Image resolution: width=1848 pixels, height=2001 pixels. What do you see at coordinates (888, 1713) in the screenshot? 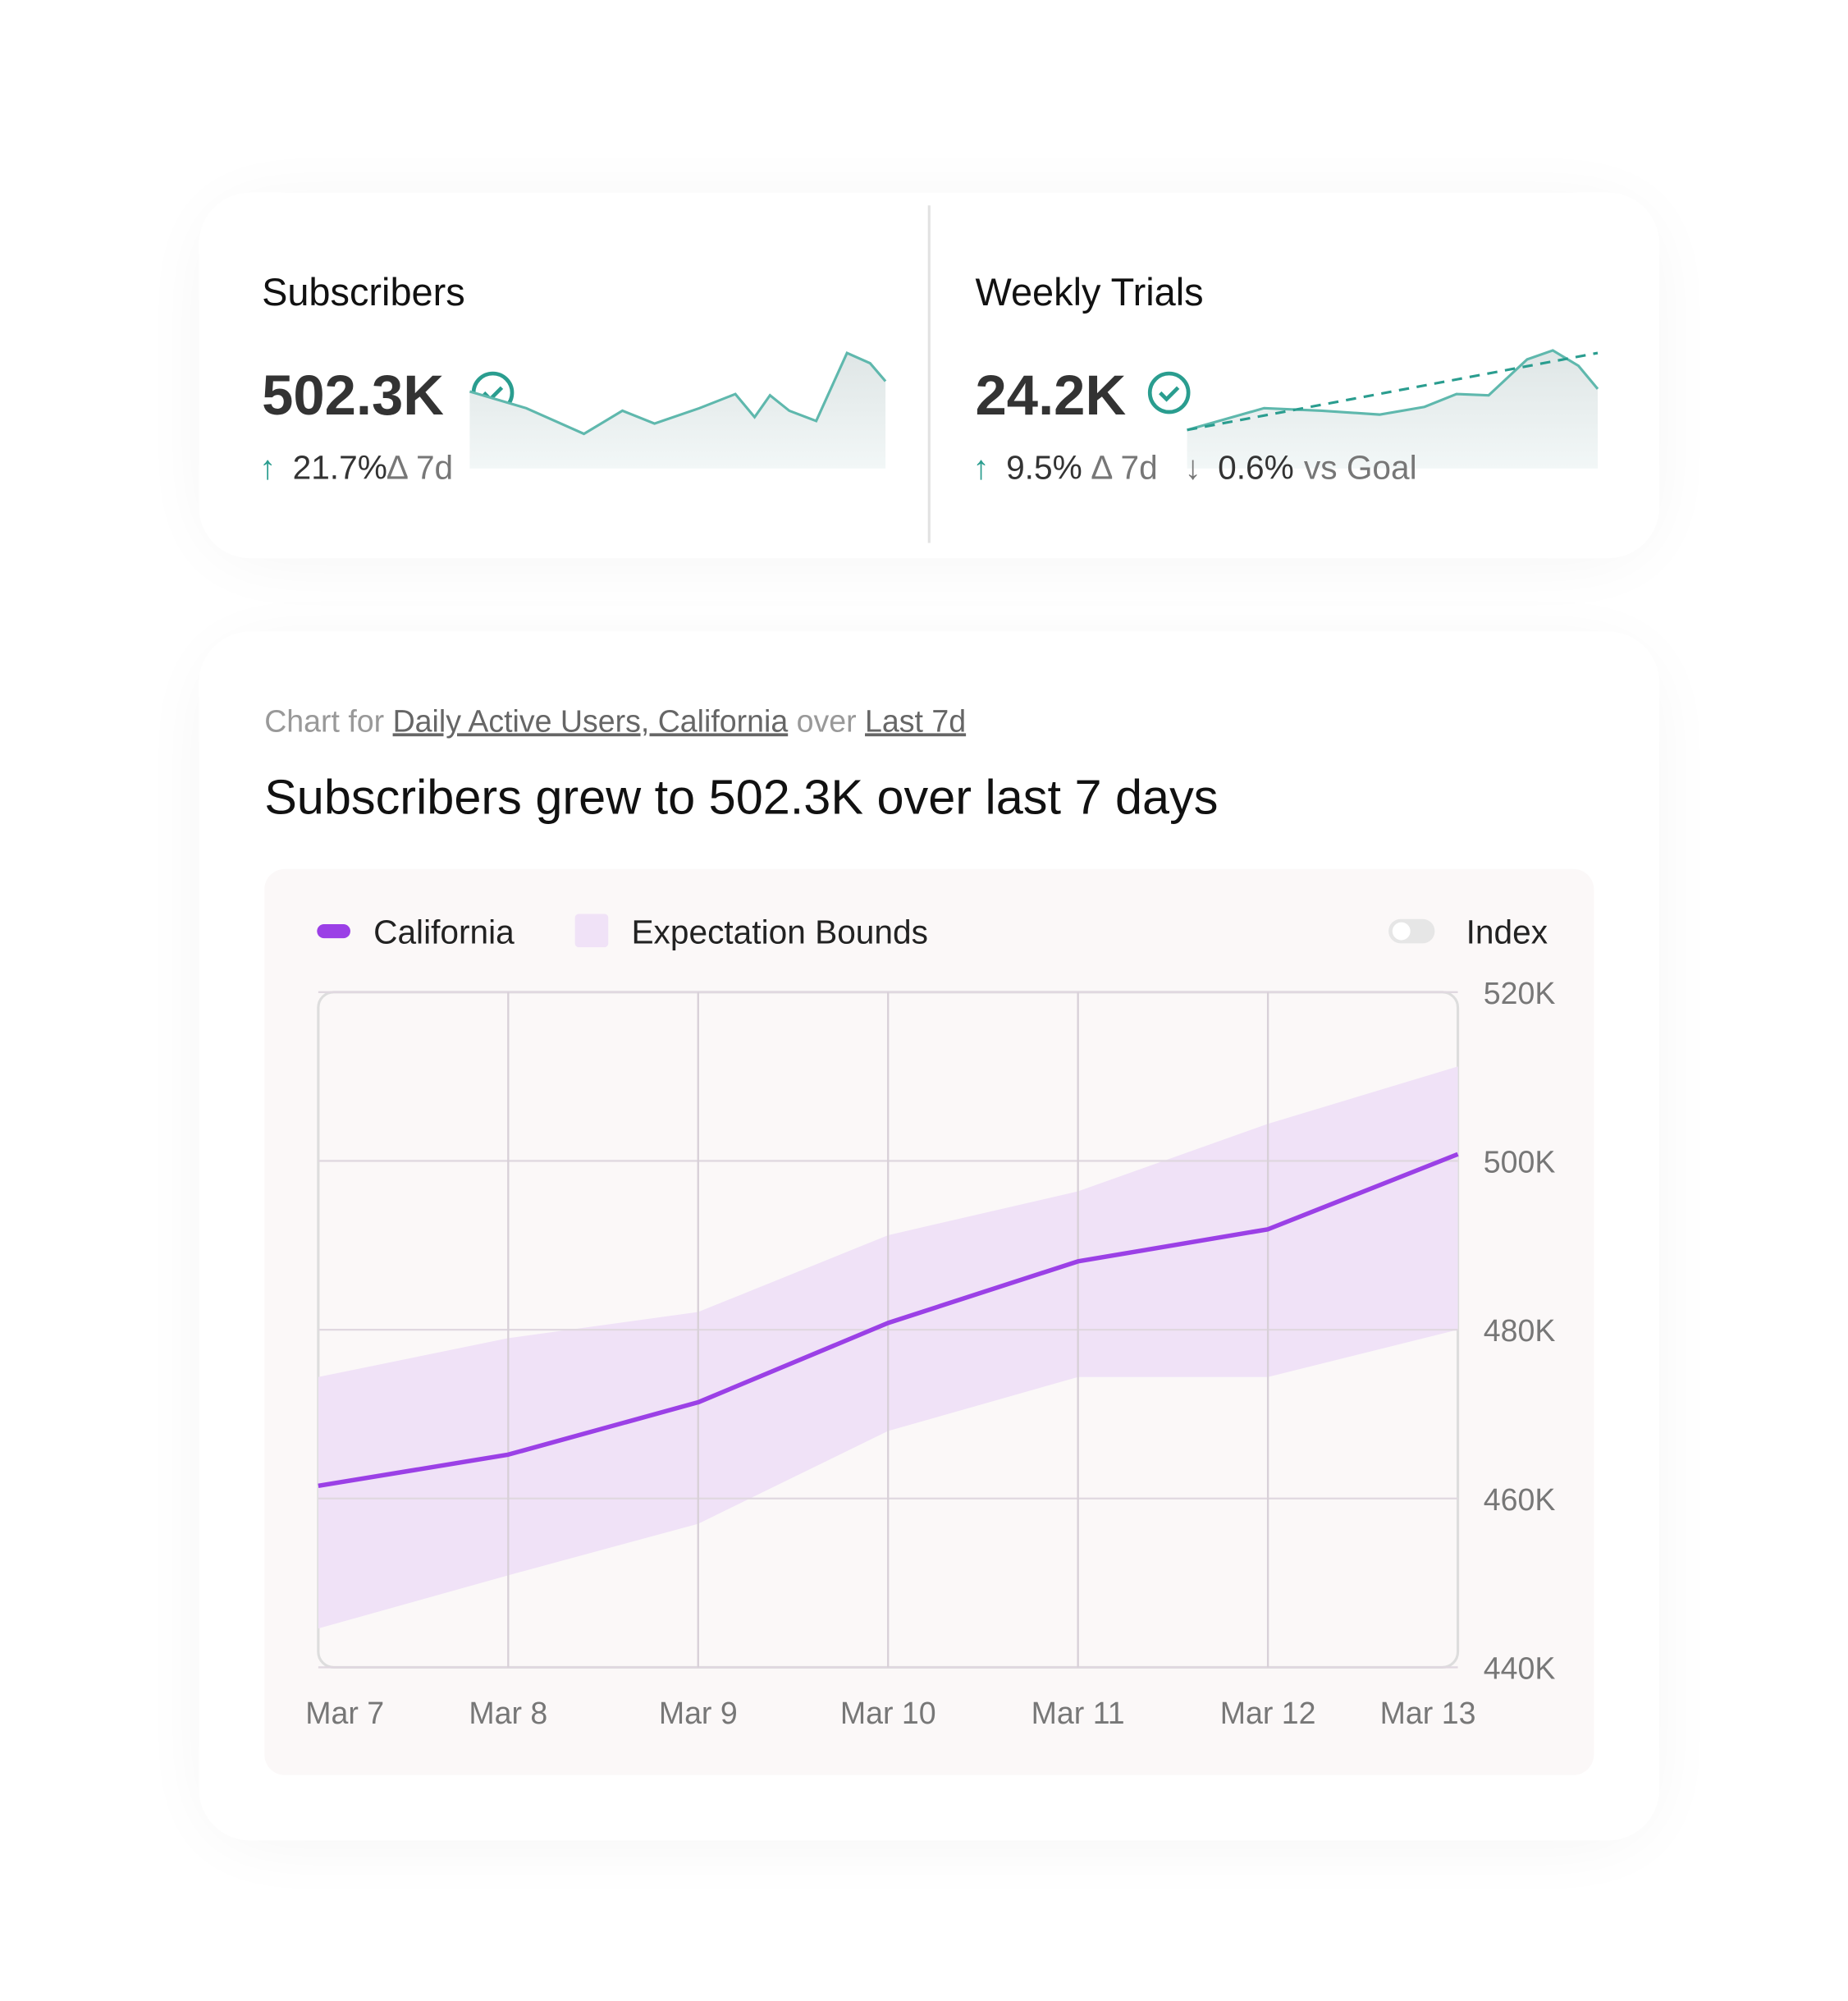
I see `x-tick-label: Mar 10` at bounding box center [888, 1713].